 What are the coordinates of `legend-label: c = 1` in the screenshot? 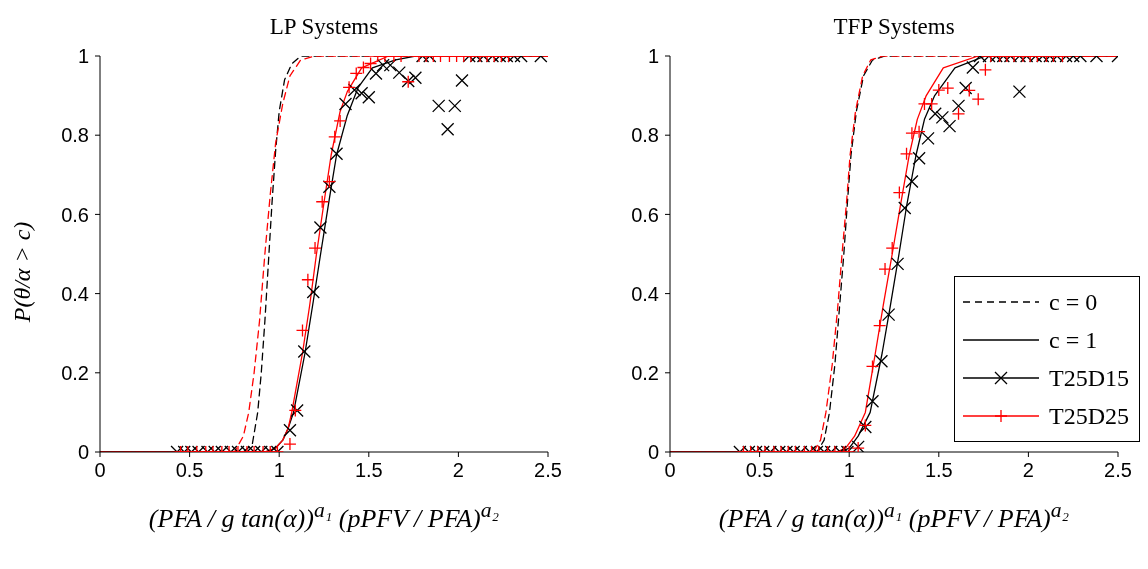 It's located at (1073, 340).